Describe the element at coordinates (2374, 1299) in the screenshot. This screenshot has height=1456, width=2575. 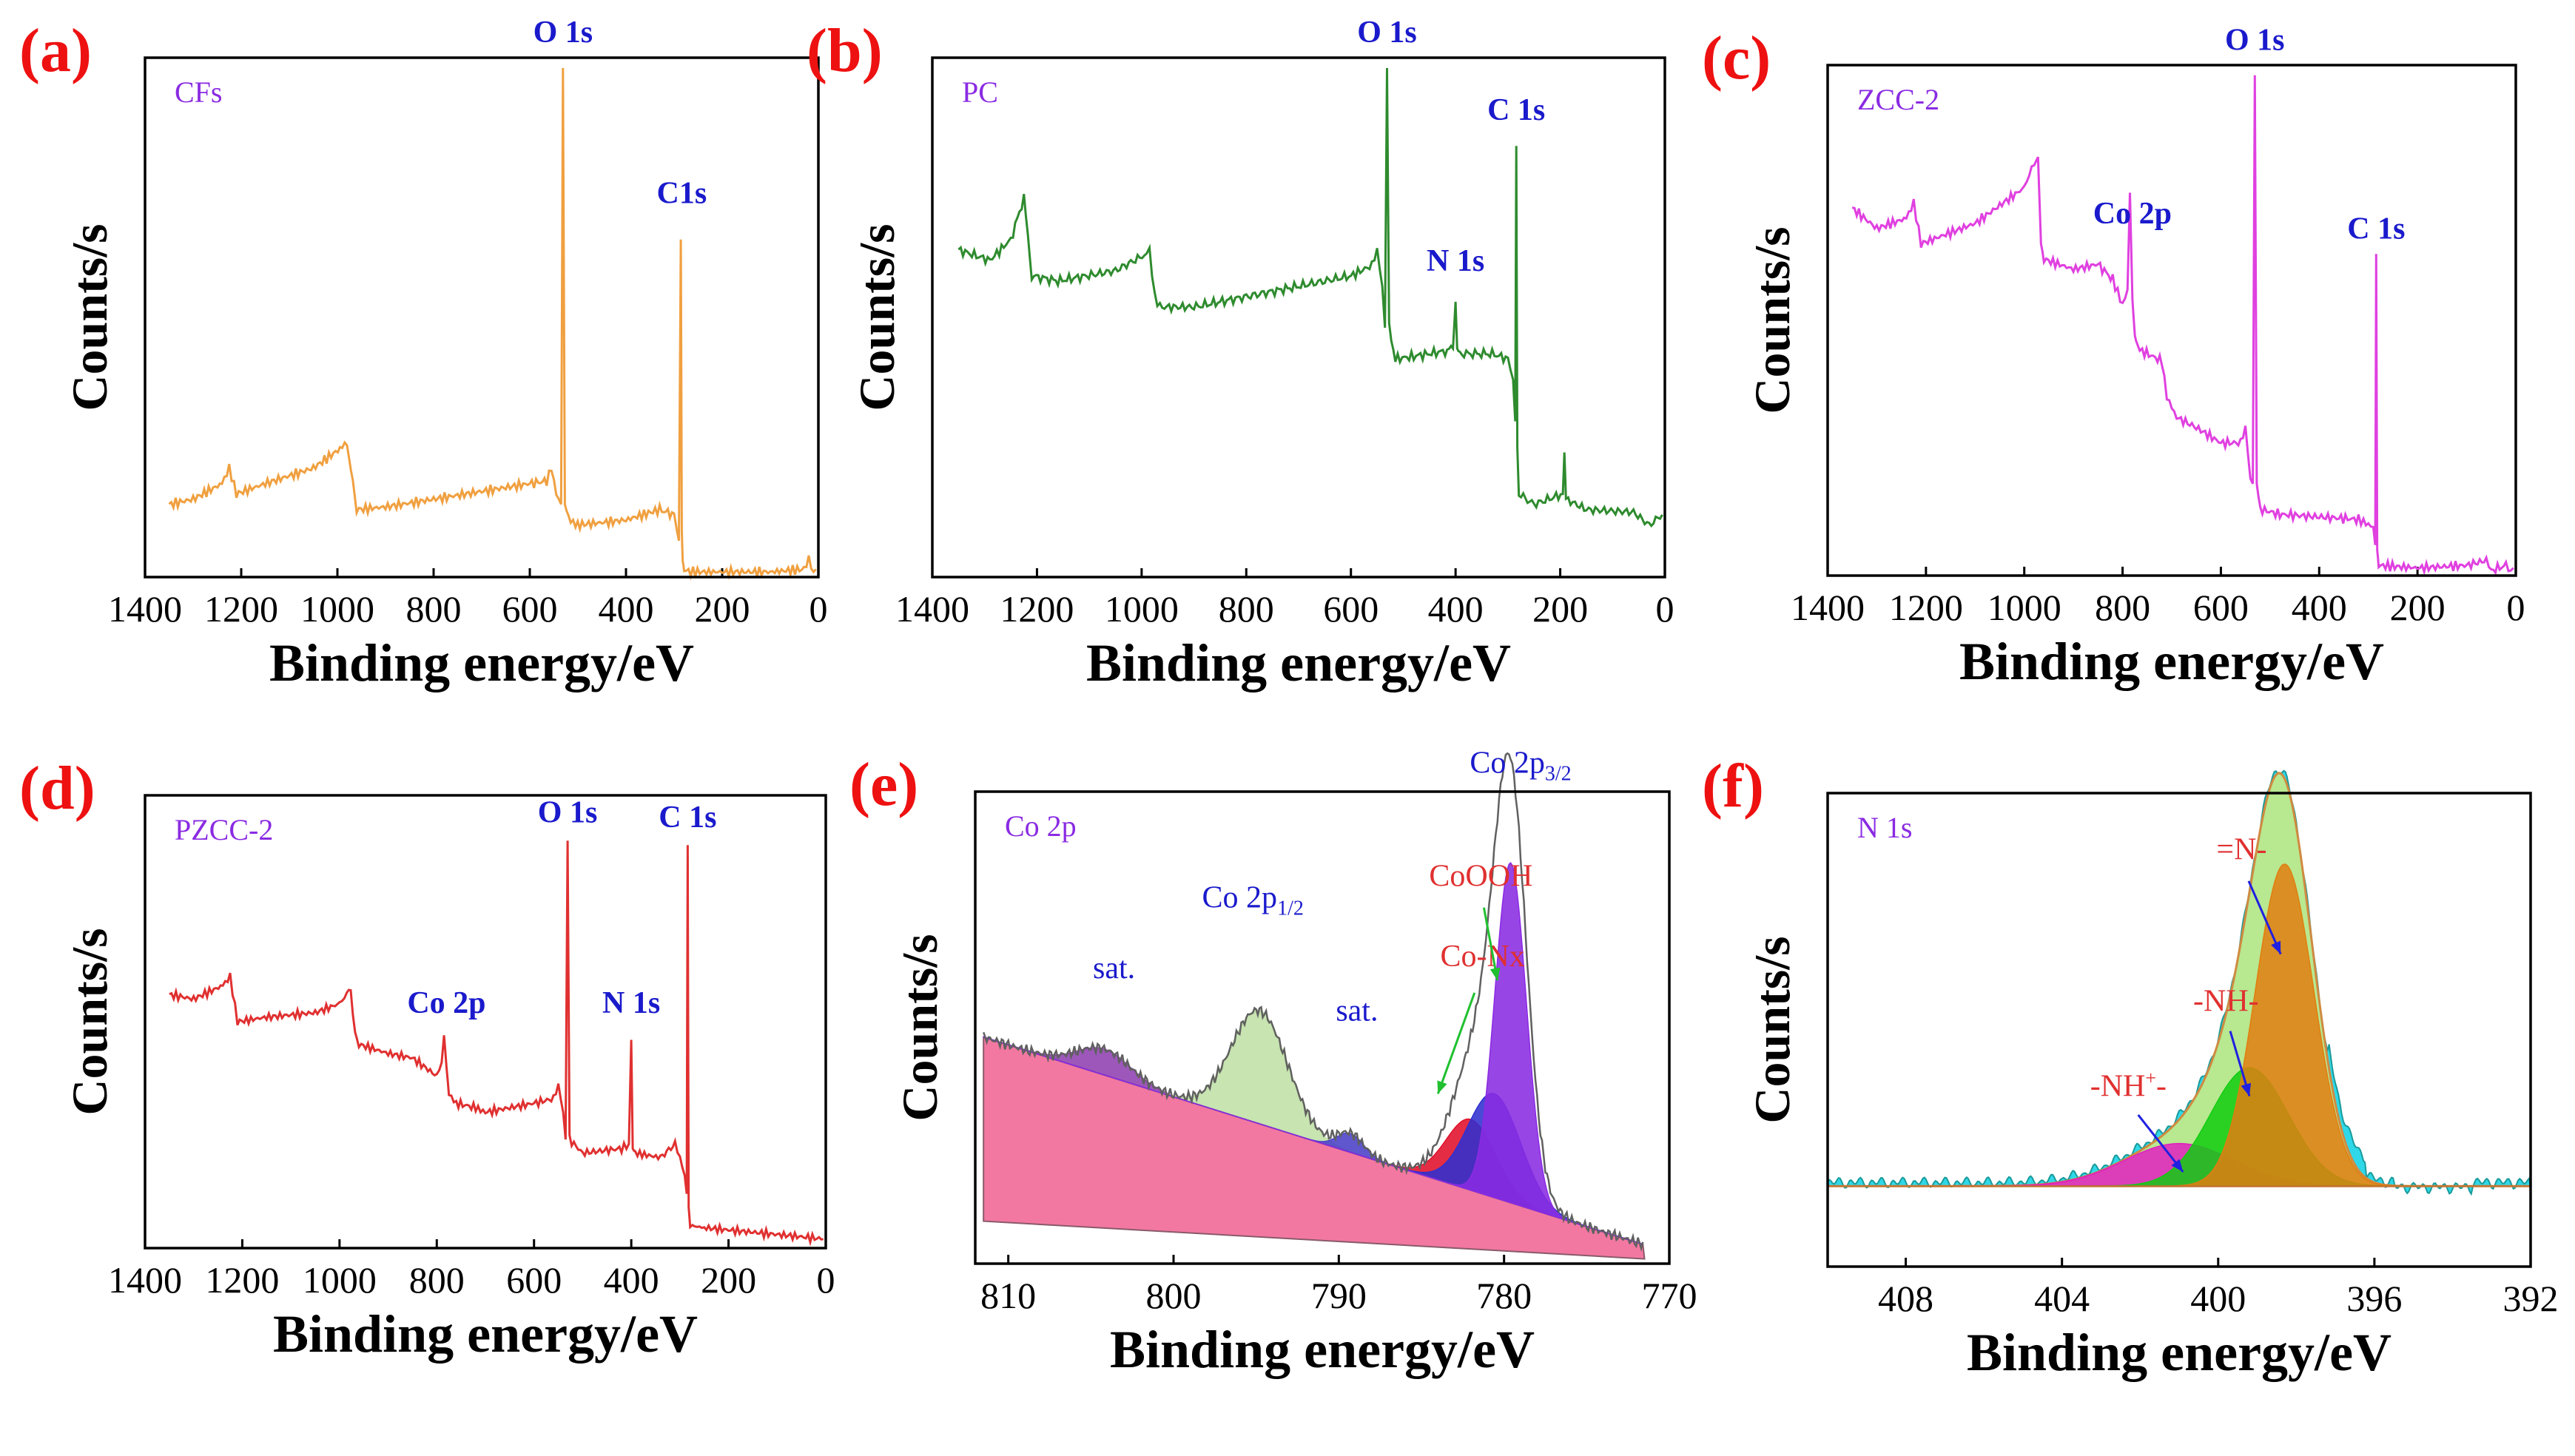
I see `x-tick-label: 396` at that location.